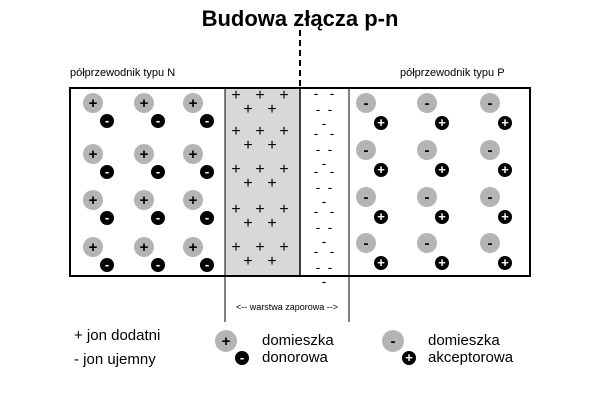  I want to click on legend-positive-ion: + jon dodatni, so click(117, 335).